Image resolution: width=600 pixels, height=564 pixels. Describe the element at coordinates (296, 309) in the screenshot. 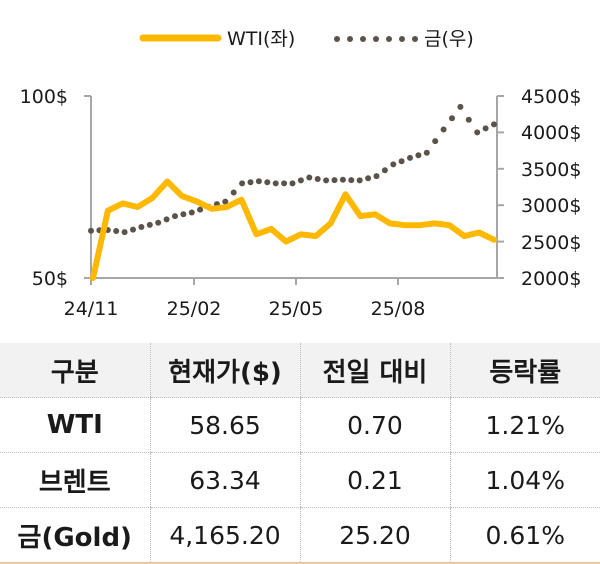

I see `x-tick-label: 25/05` at that location.